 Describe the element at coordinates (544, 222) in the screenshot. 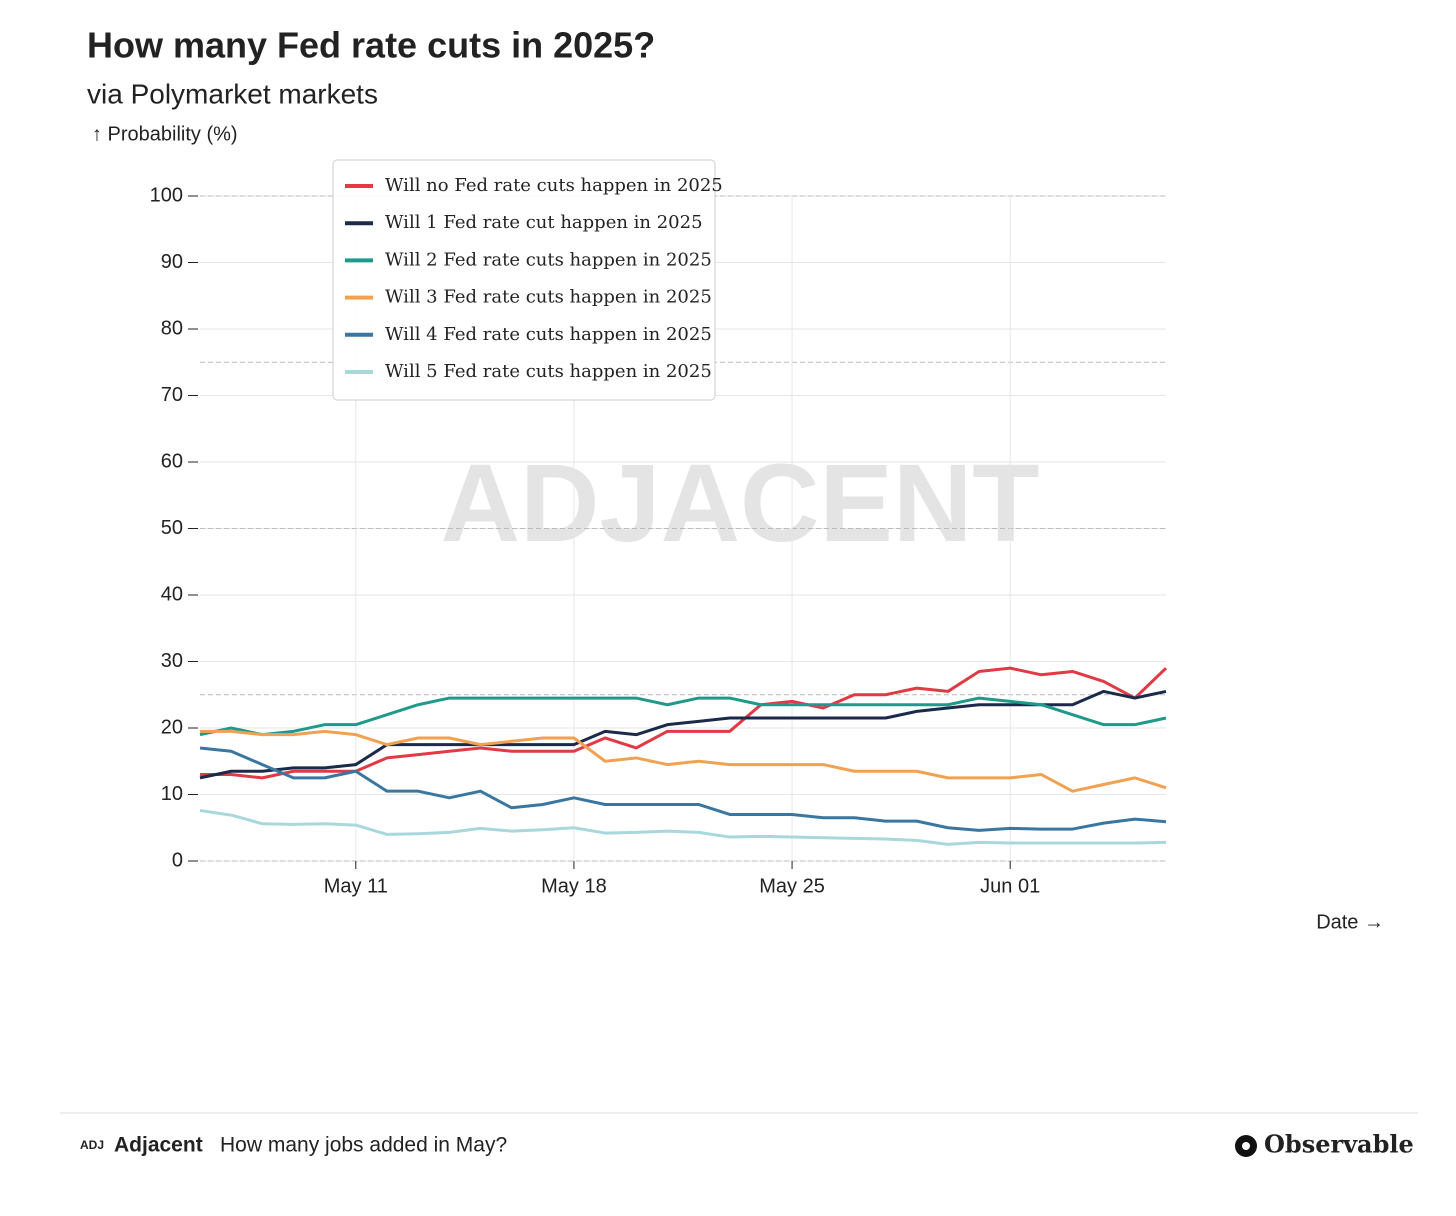

I see `legend-label: Will 1 Fed rate cut happen in 2025` at that location.